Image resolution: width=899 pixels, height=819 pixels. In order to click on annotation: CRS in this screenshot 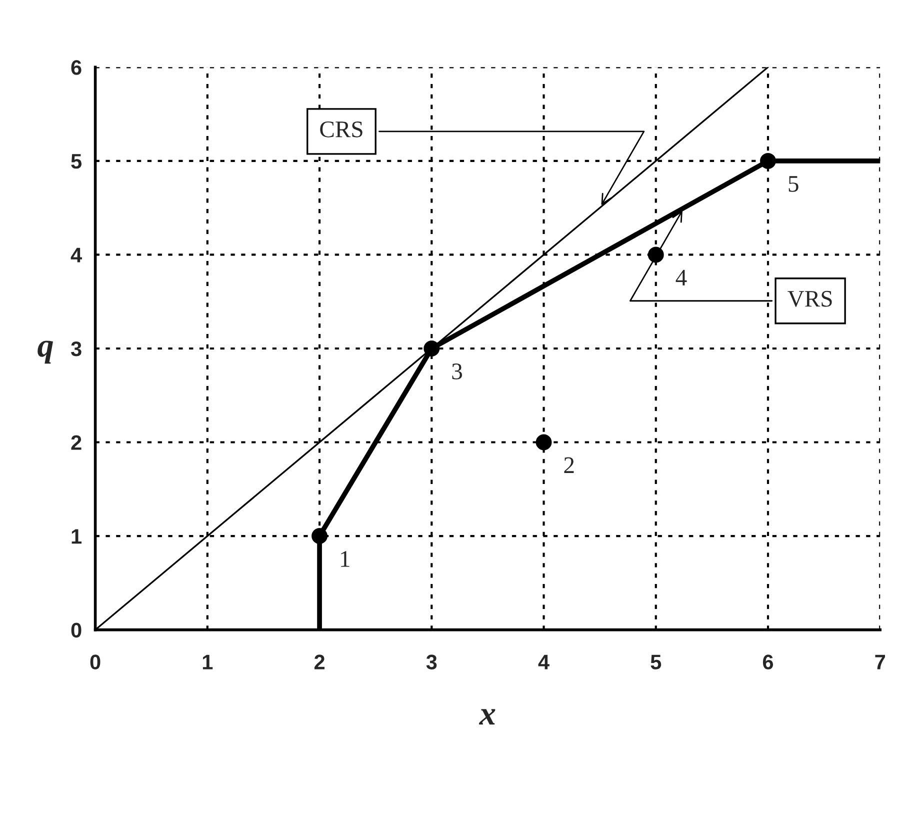, I will do `click(341, 129)`.